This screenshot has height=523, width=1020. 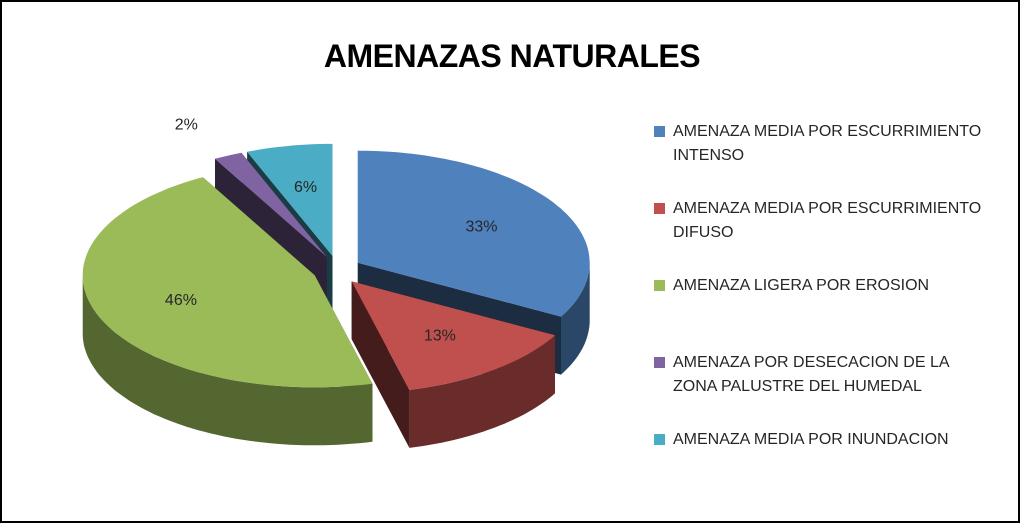 What do you see at coordinates (801, 285) in the screenshot?
I see `legend-label: AMENAZA LIGERA POR EROSION` at bounding box center [801, 285].